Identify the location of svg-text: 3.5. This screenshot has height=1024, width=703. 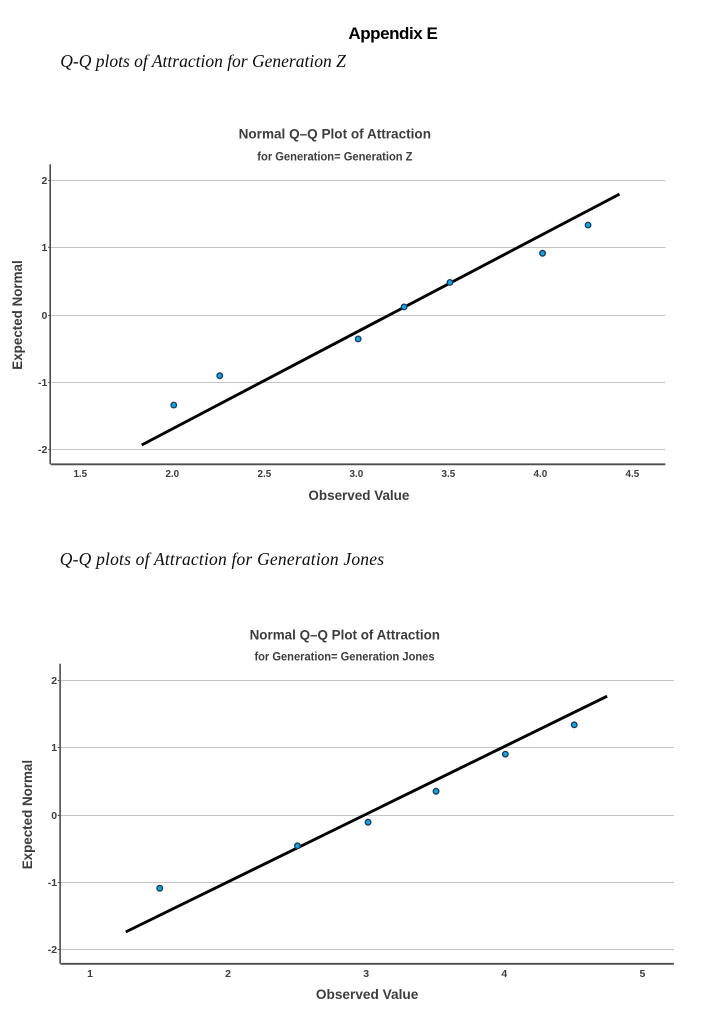
(449, 474).